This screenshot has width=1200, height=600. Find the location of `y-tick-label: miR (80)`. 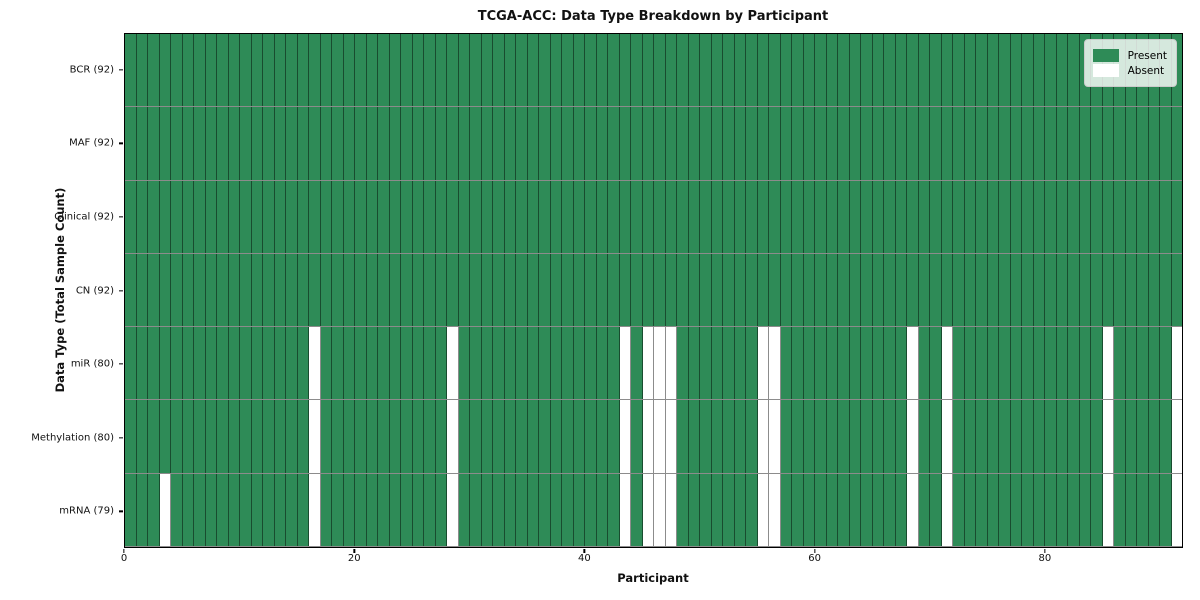

y-tick-label: miR (80) is located at coordinates (92, 364).